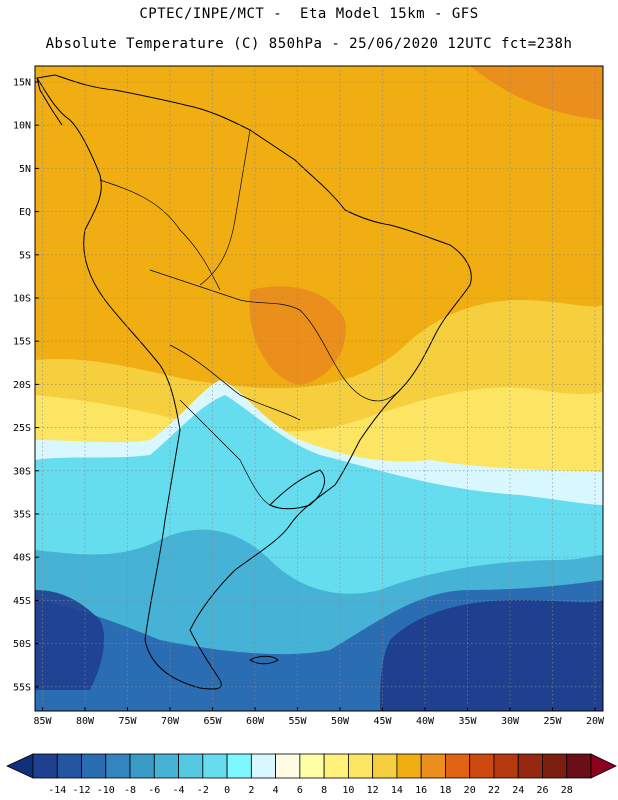  What do you see at coordinates (22, 471) in the screenshot?
I see `lat-tick-label: 30S` at bounding box center [22, 471].